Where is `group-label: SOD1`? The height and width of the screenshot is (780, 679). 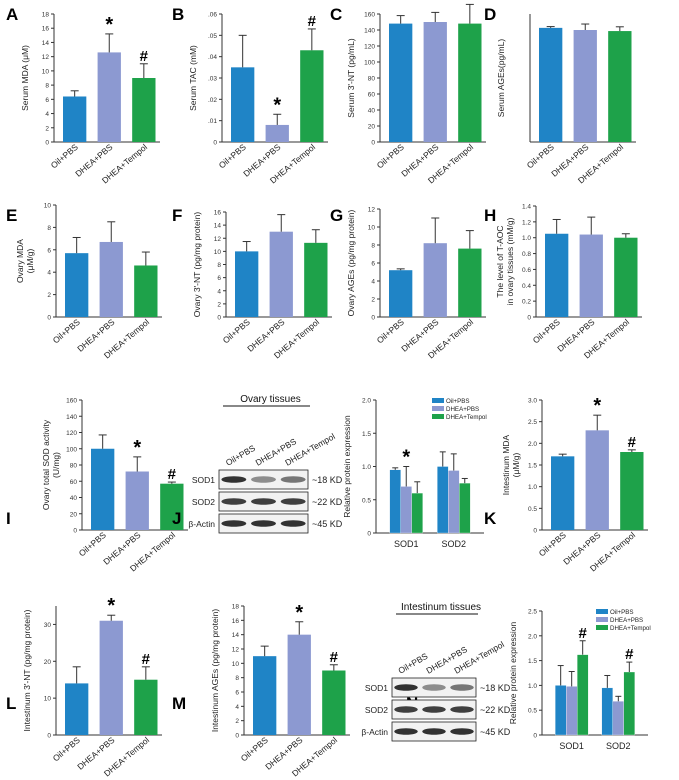 group-label: SOD1 is located at coordinates (406, 544).